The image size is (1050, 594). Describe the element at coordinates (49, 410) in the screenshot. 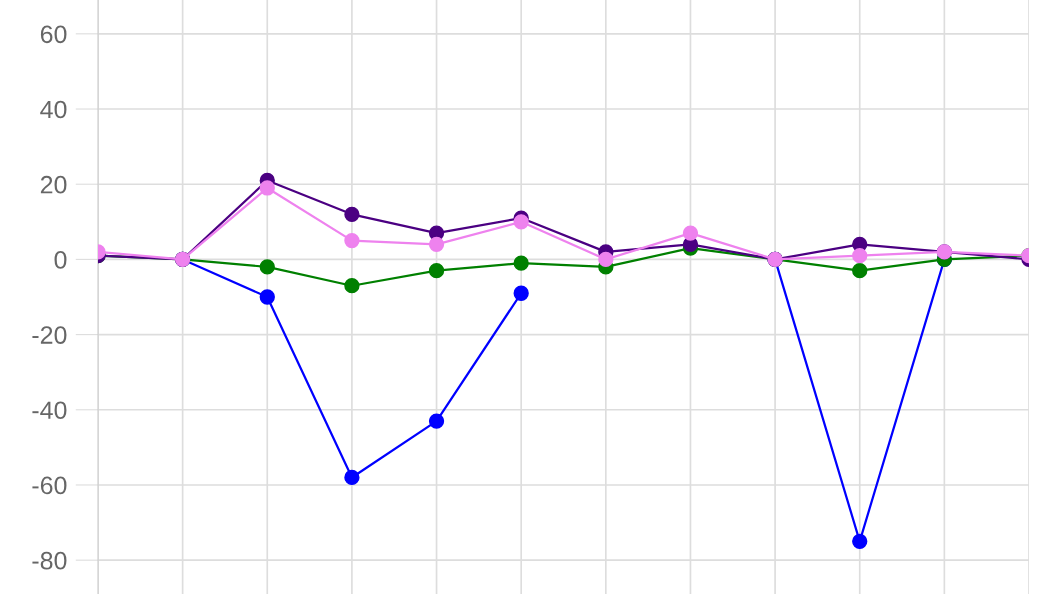

I see `y-tick-label: -40` at that location.